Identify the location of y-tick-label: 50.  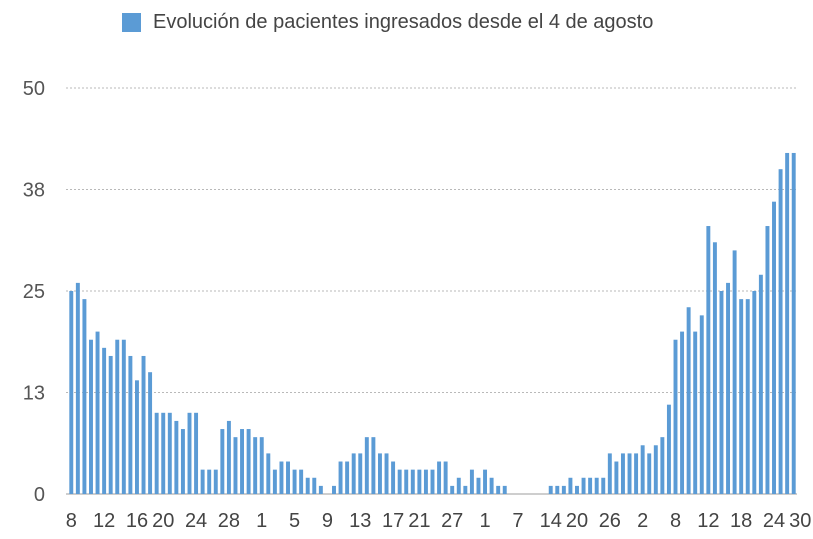
(34, 89).